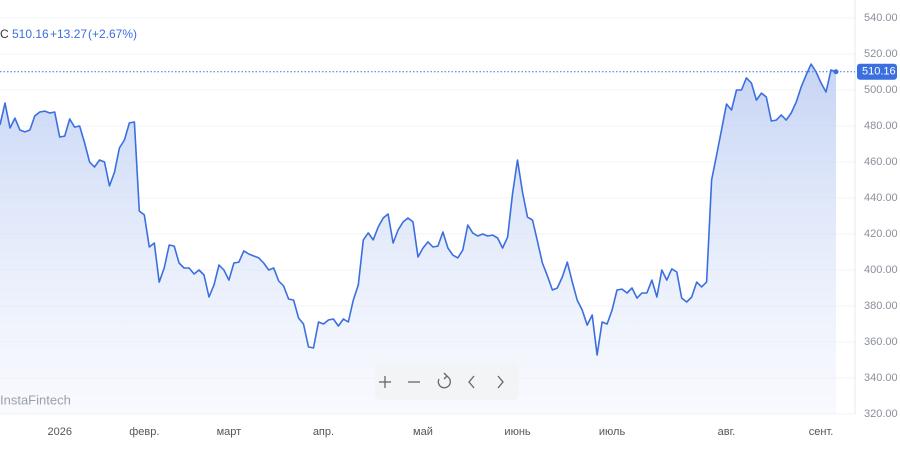  Describe the element at coordinates (4, 34) in the screenshot. I see `symbol: C` at that location.